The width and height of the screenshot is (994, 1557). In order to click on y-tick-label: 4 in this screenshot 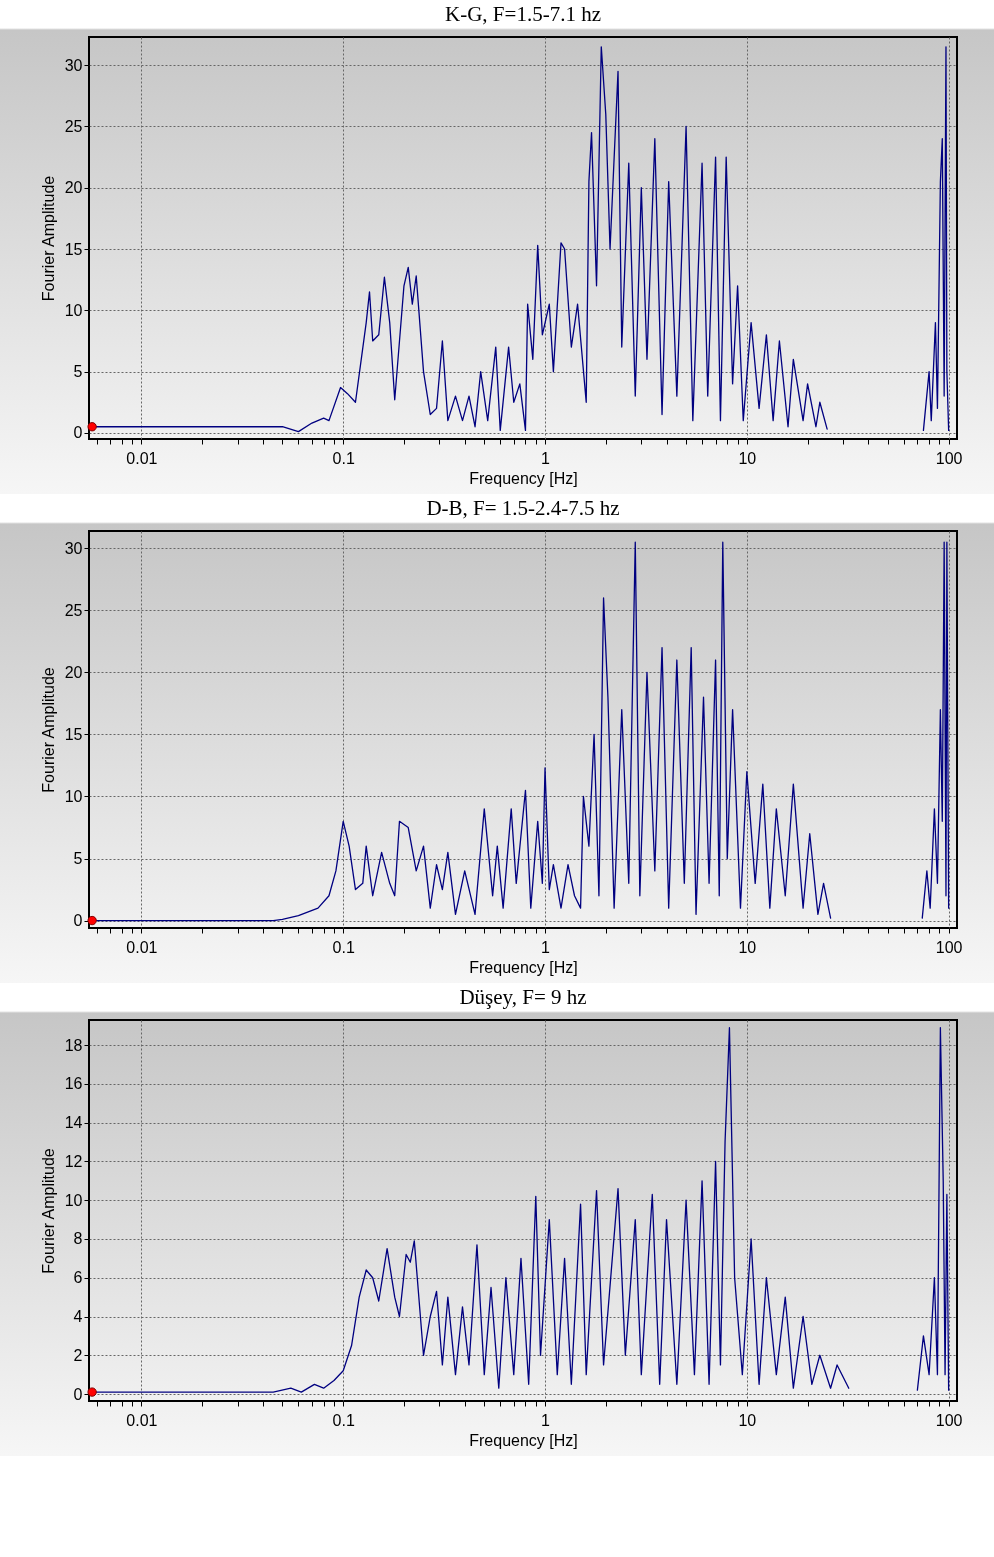, I will do `click(78, 1317)`.